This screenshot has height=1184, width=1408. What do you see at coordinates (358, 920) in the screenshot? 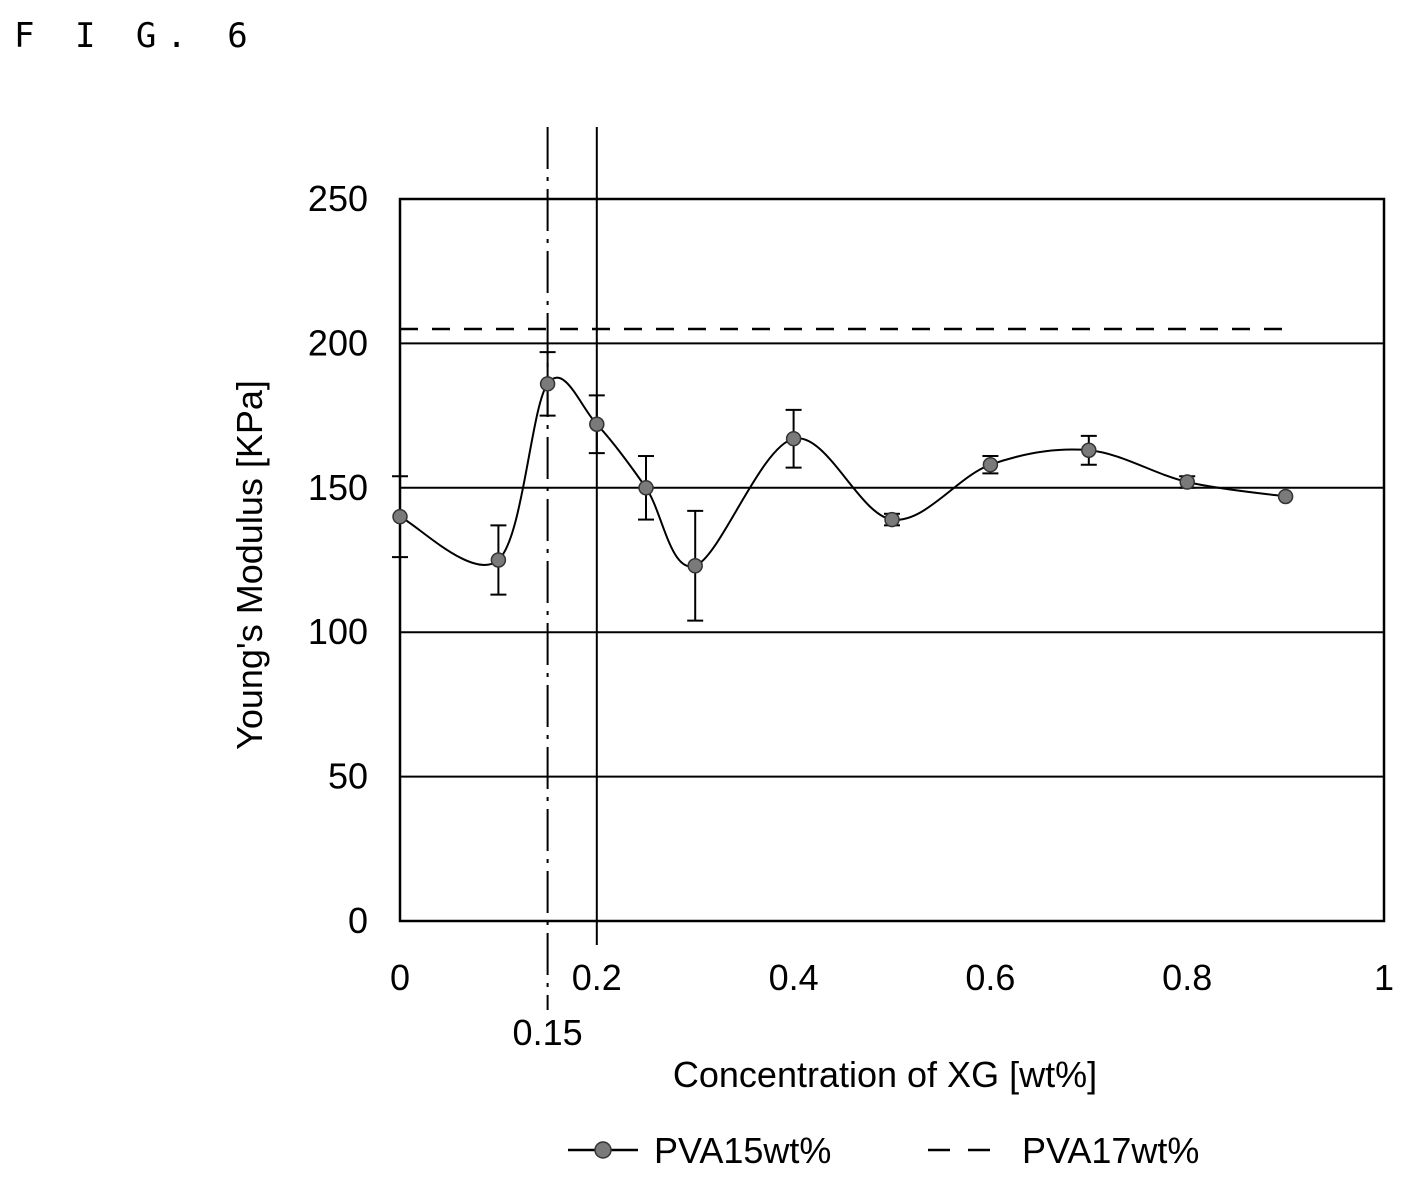
I see `y-tick-label: 0` at bounding box center [358, 920].